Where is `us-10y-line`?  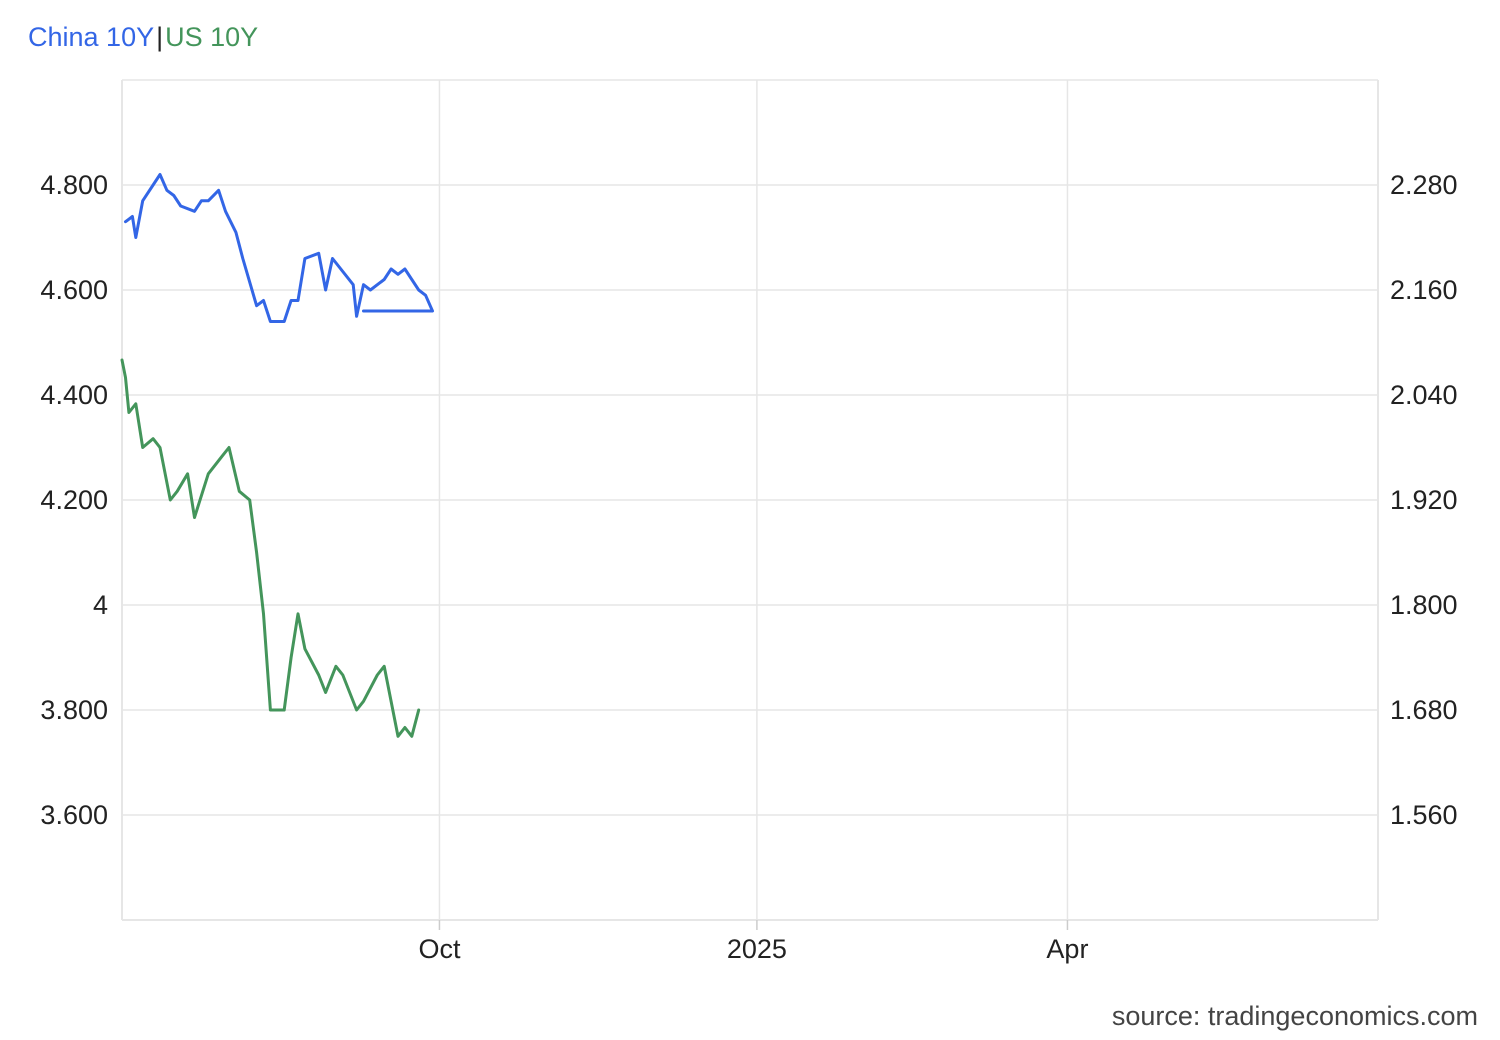
us-10y-line is located at coordinates (270, 548).